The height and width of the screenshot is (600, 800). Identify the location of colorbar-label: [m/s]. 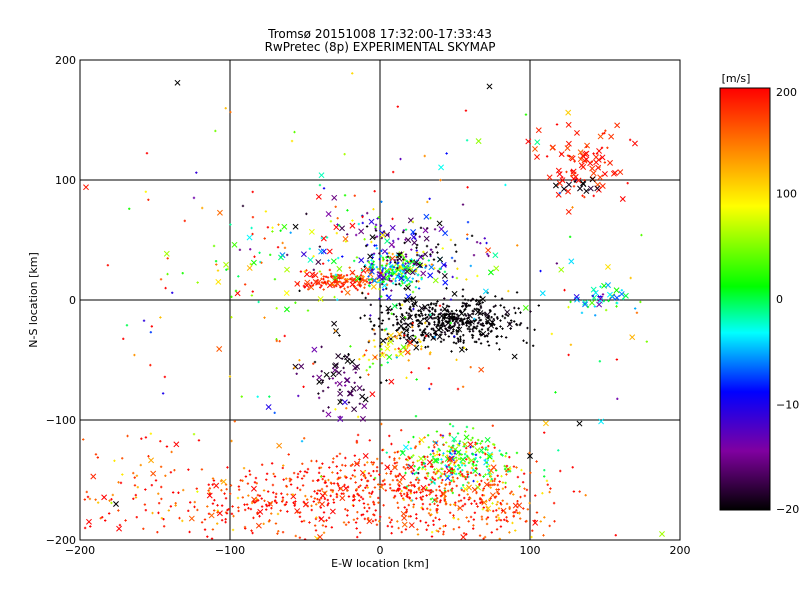
(736, 78).